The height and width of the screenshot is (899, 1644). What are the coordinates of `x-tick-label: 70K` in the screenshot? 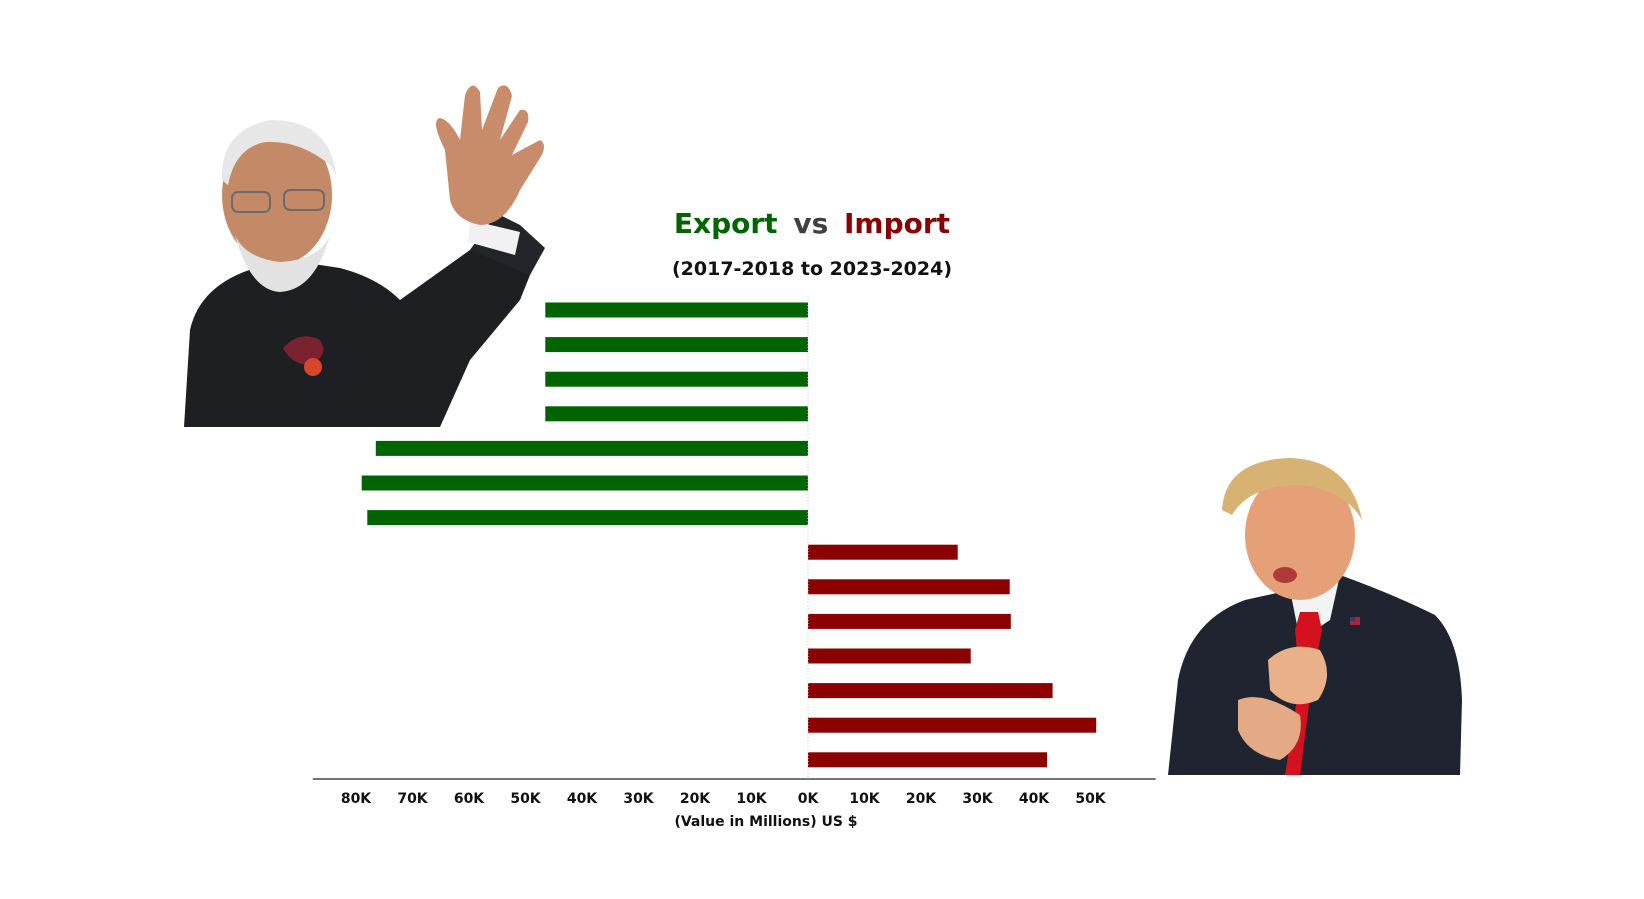 It's located at (412, 799).